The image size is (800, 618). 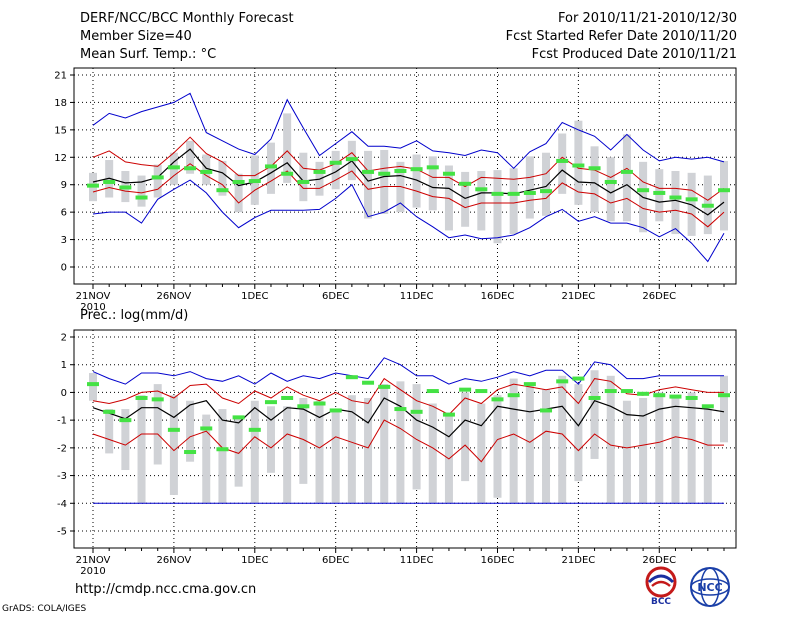 What do you see at coordinates (187, 18) in the screenshot?
I see `chart-title: DERF/NCC/BCC Monthly Forecast` at bounding box center [187, 18].